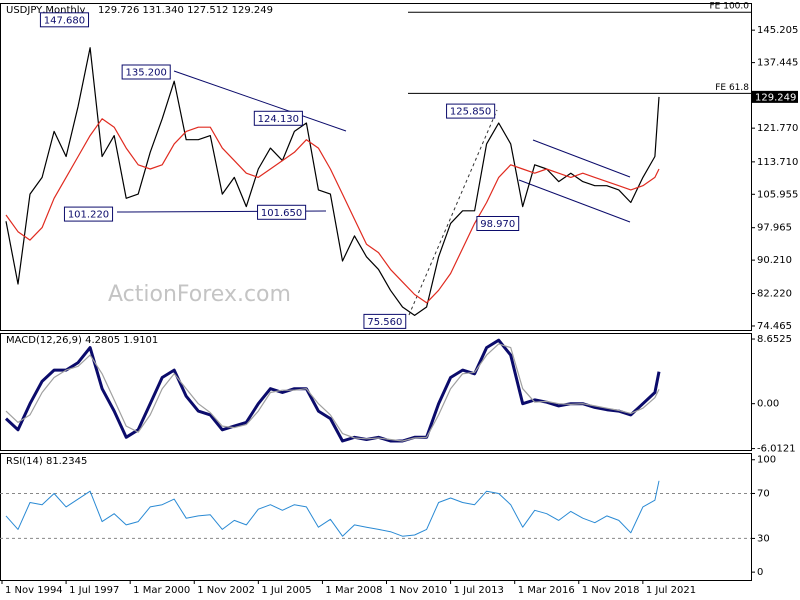 The height and width of the screenshot is (600, 800). I want to click on macd-title: MACD(12,26,9) 4.2805 1.9101, so click(82, 340).